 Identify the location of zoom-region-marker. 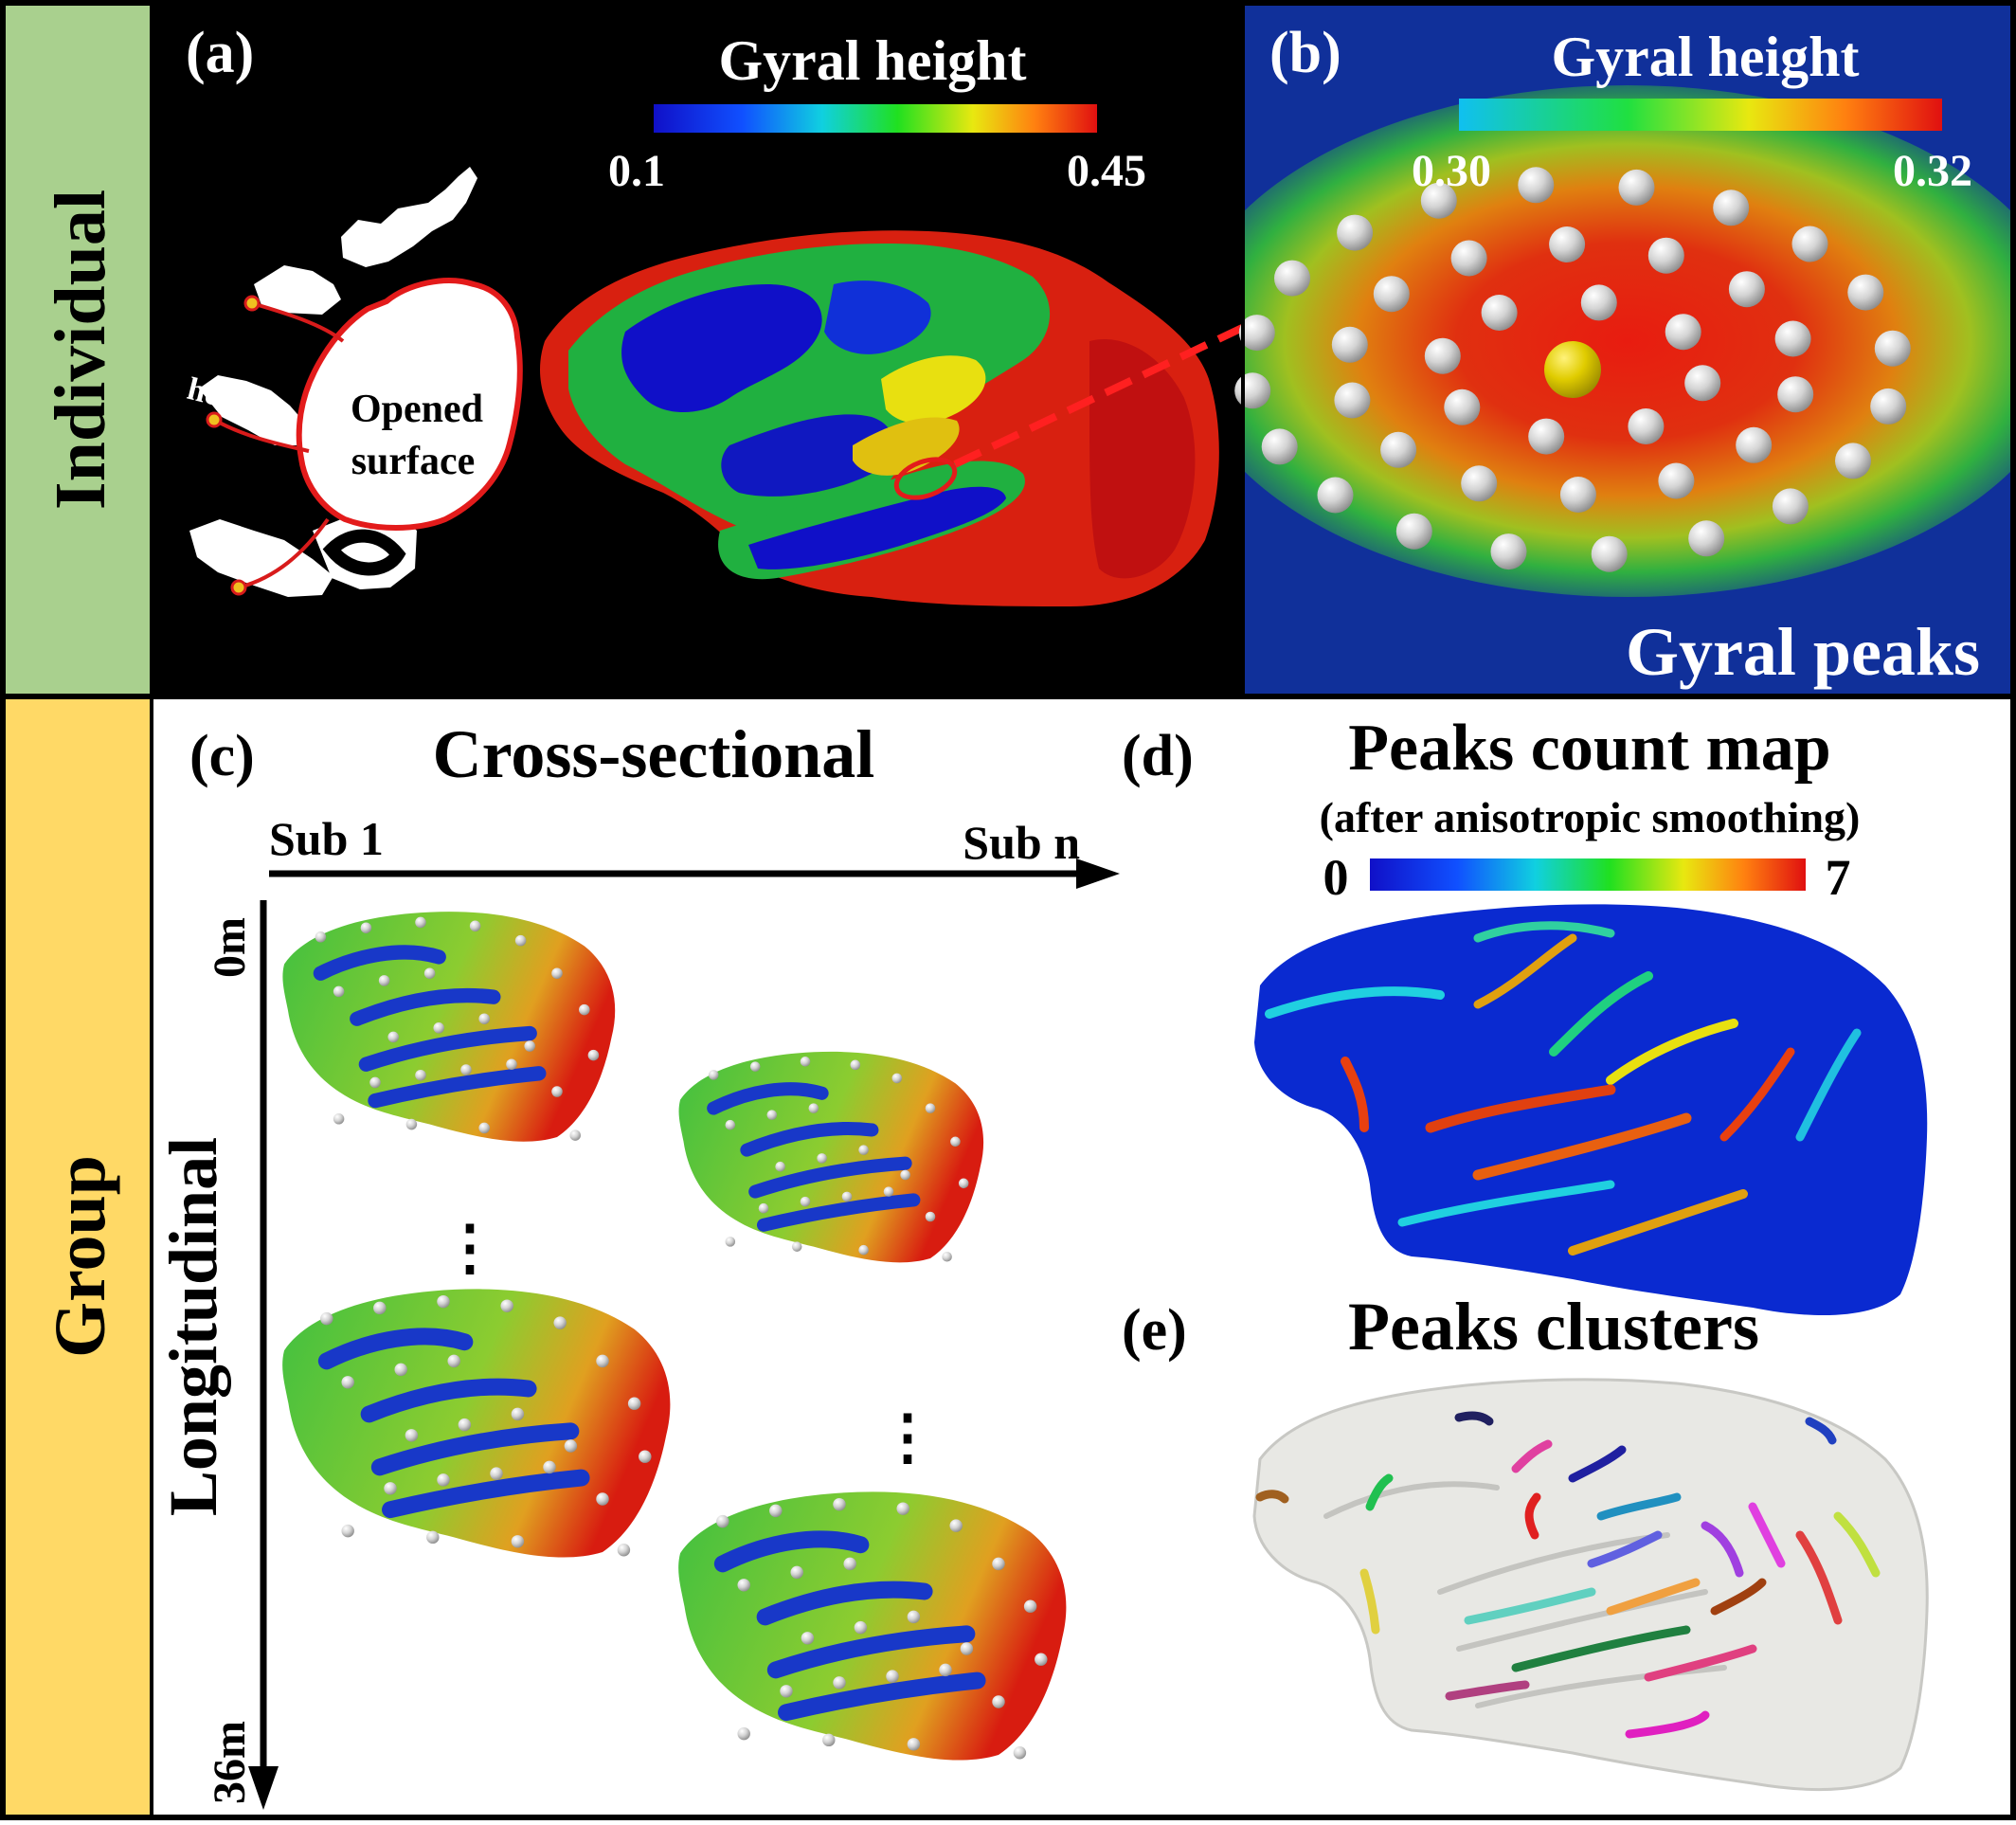
(925, 479).